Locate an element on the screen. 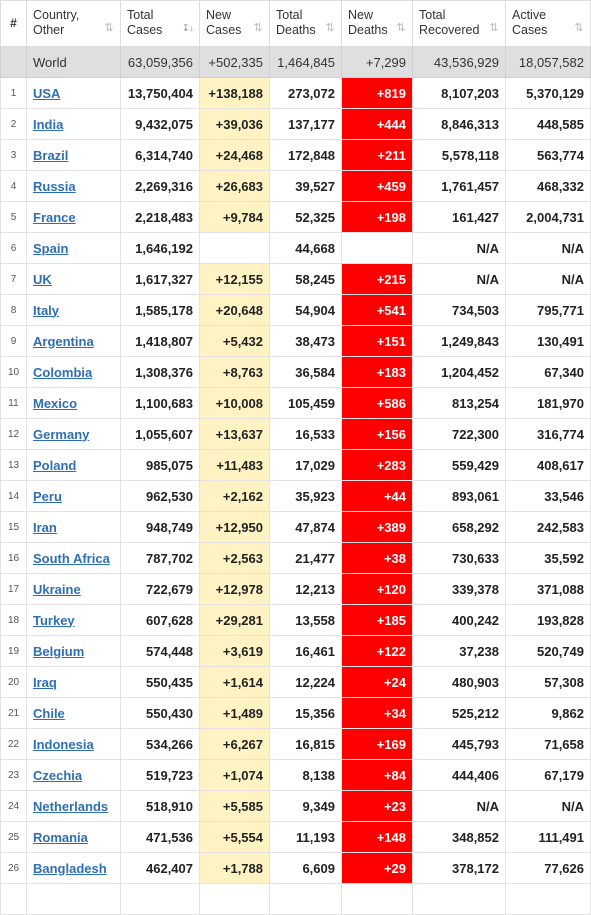  rank-cell: 13 is located at coordinates (13, 465).